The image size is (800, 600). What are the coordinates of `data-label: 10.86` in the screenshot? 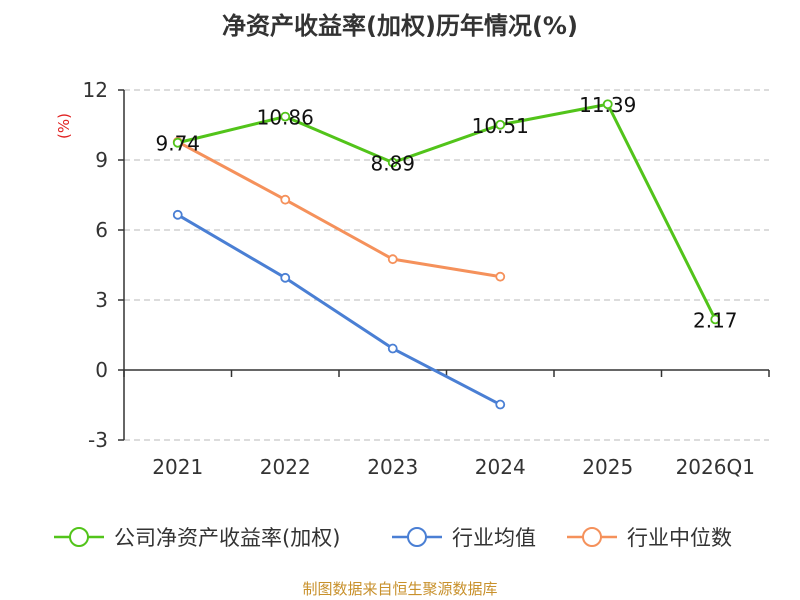 It's located at (285, 118).